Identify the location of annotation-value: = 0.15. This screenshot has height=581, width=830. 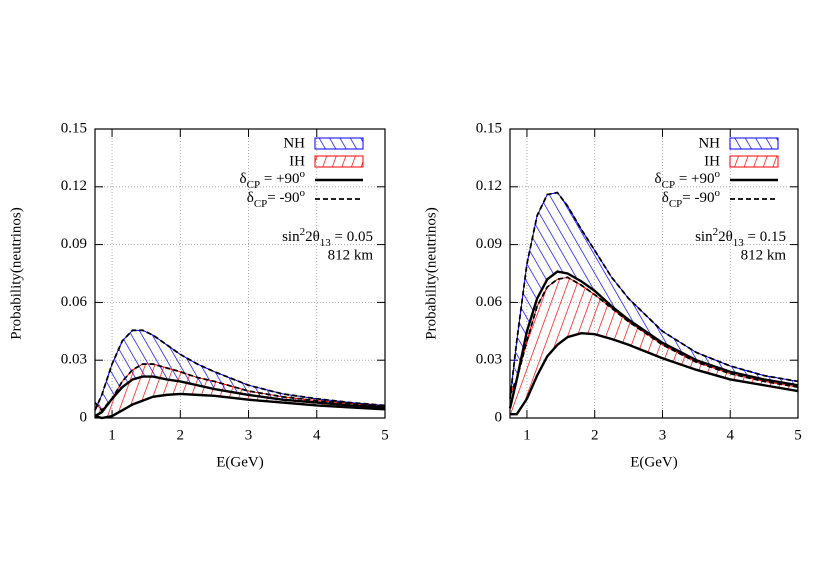
(765, 237).